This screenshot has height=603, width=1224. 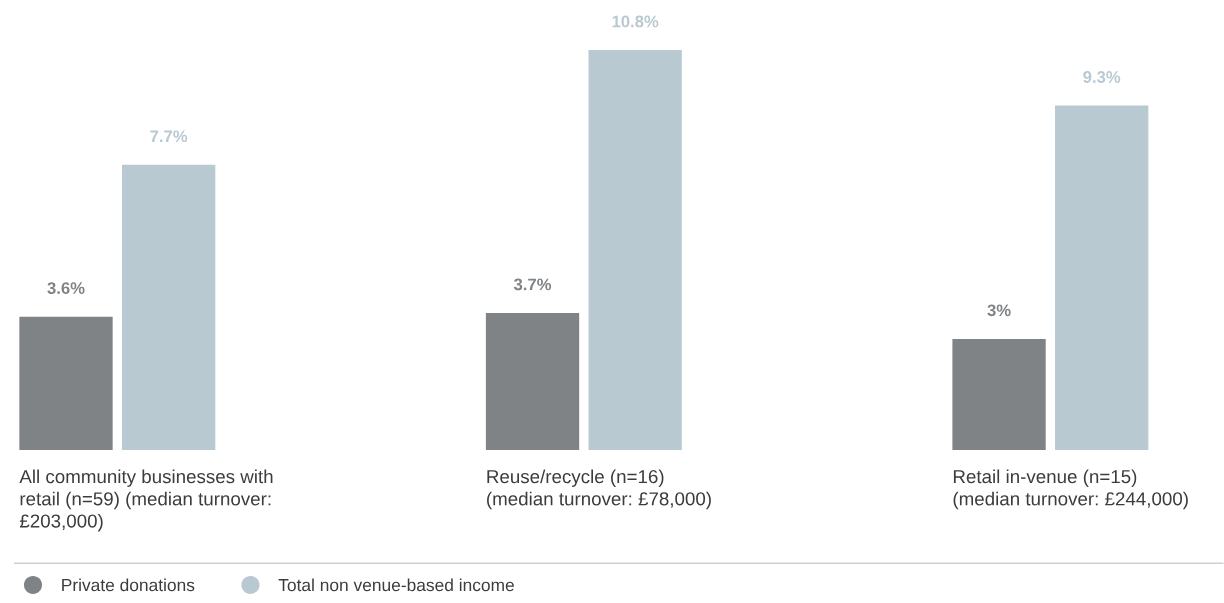 I want to click on data-label: 9.3%, so click(x=1102, y=77).